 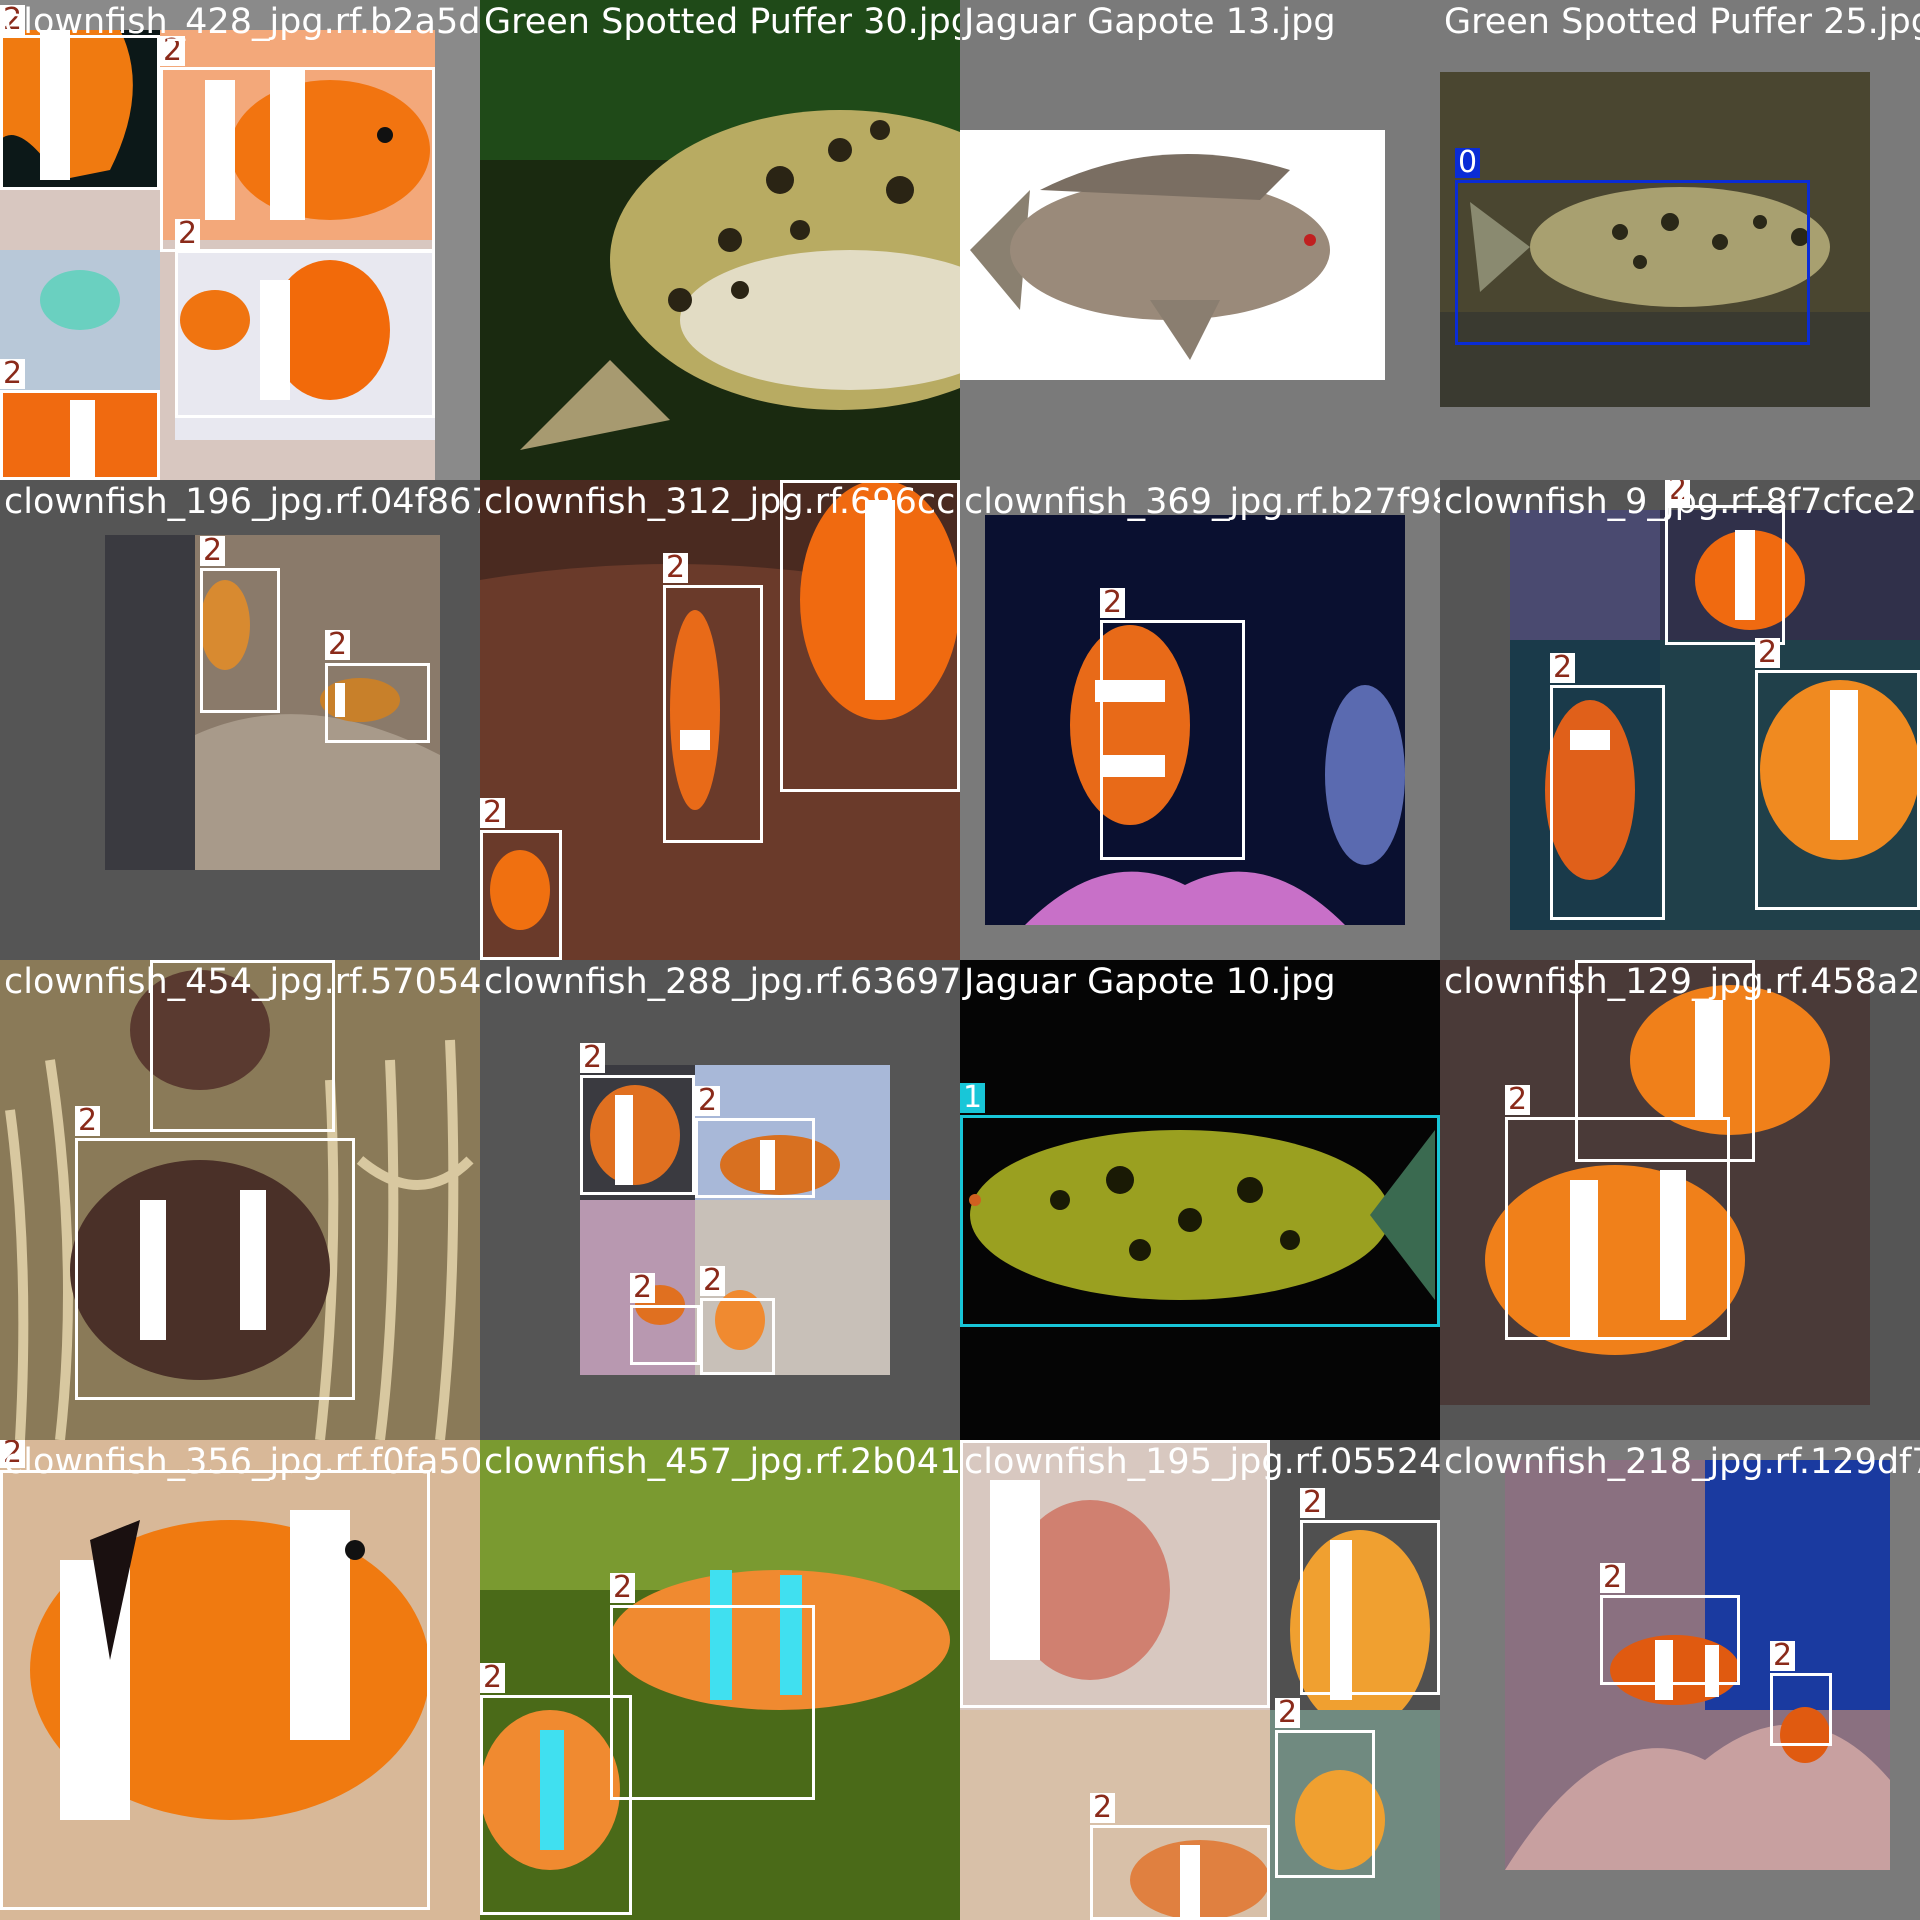 I want to click on filename-label: clownfish_129_jpg.rf.458a2b, so click(x=1682, y=982).